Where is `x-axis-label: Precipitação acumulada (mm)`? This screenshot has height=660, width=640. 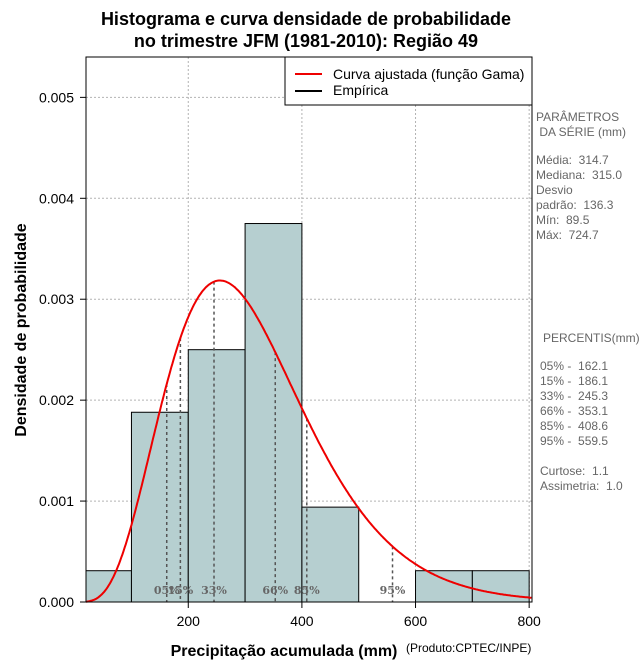
x-axis-label: Precipitação acumulada (mm) is located at coordinates (284, 651).